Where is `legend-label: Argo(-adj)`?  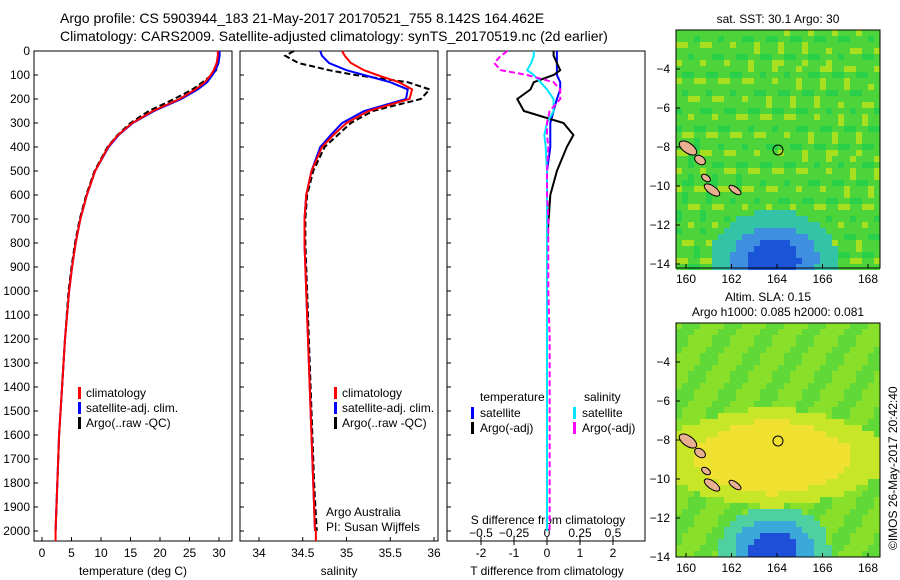 legend-label: Argo(-adj) is located at coordinates (608, 428).